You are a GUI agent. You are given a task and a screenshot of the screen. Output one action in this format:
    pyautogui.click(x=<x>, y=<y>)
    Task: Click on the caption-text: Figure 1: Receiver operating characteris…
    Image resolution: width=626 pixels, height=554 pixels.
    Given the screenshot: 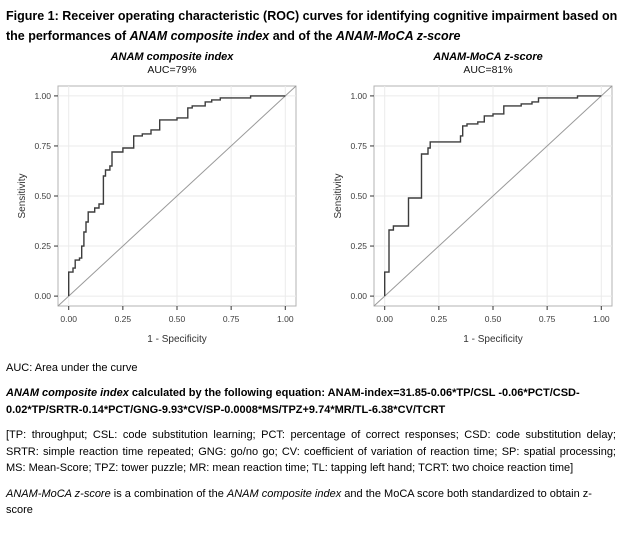 What is the action you would take?
    pyautogui.click(x=312, y=26)
    